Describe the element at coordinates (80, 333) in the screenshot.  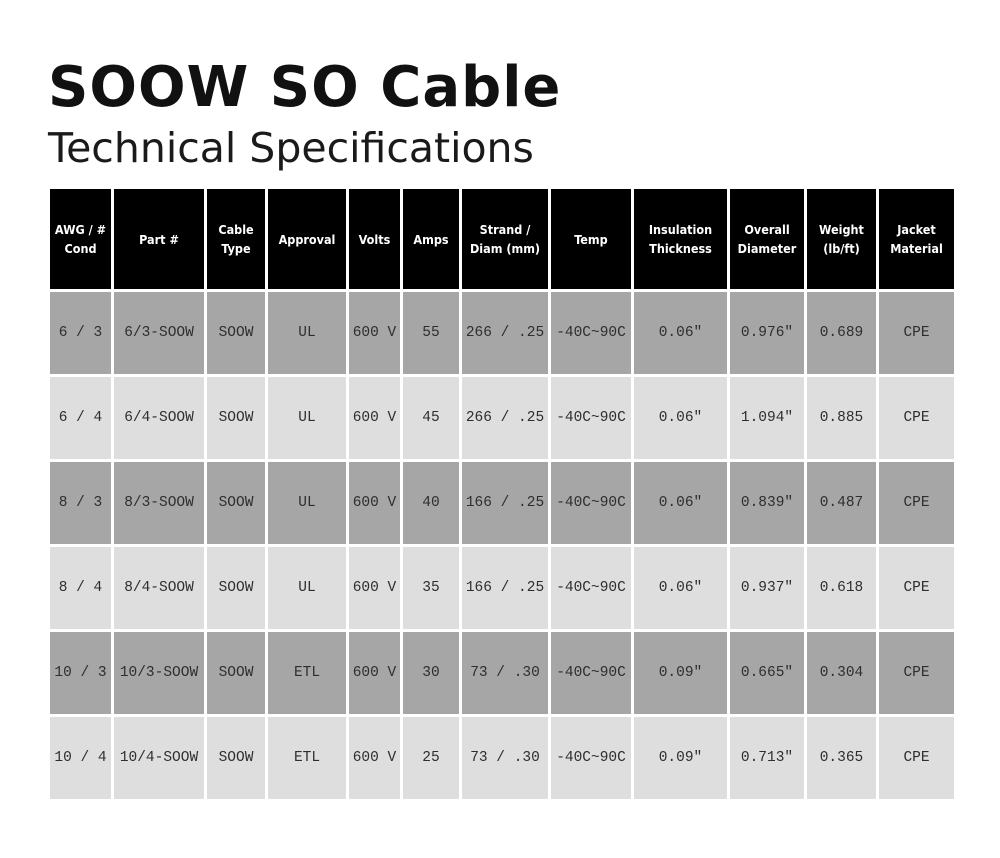
I see `cell-awg-cond: 6 / 3` at that location.